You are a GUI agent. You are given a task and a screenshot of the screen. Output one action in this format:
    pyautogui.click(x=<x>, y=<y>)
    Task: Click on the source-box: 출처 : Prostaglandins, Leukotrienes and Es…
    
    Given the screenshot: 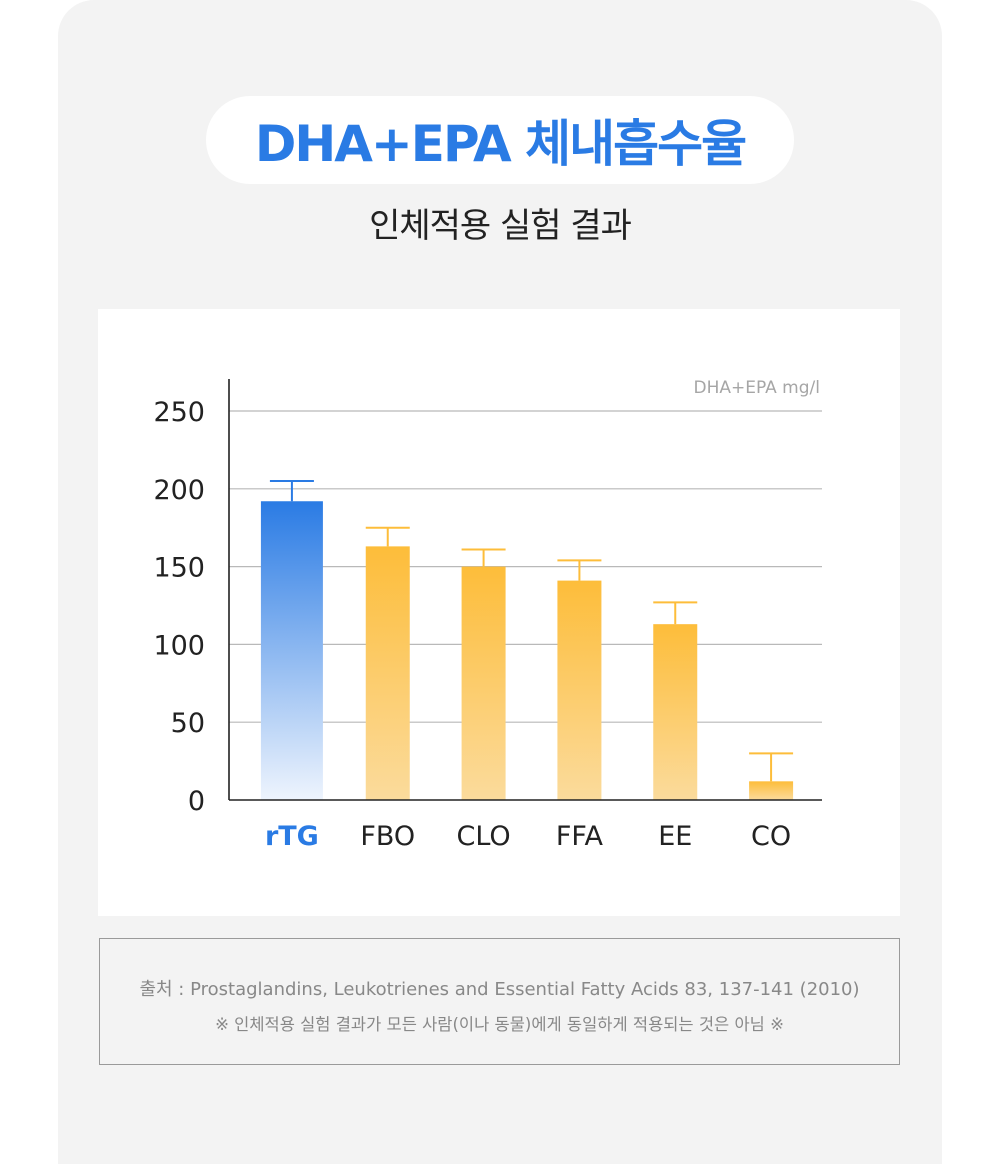 What is the action you would take?
    pyautogui.click(x=499, y=1001)
    